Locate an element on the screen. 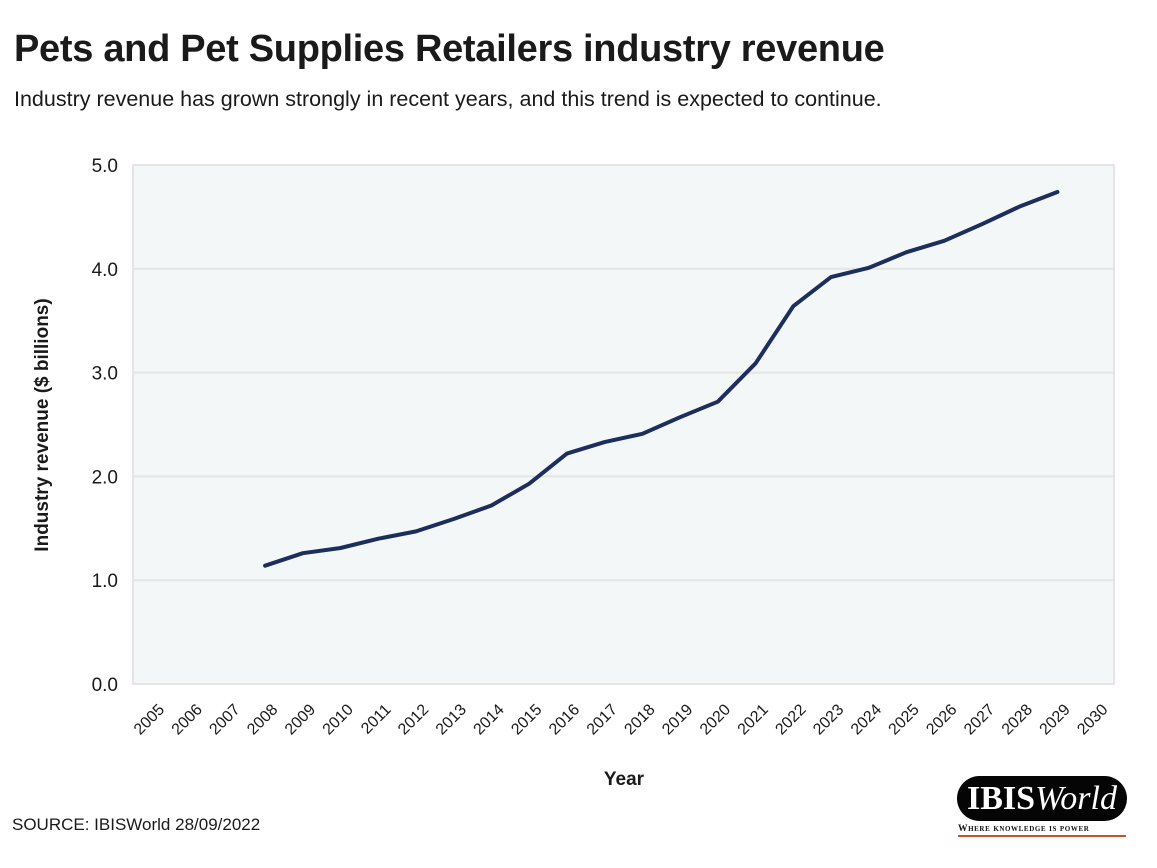 The height and width of the screenshot is (868, 1157). x-tick-label: 2022 is located at coordinates (790, 719).